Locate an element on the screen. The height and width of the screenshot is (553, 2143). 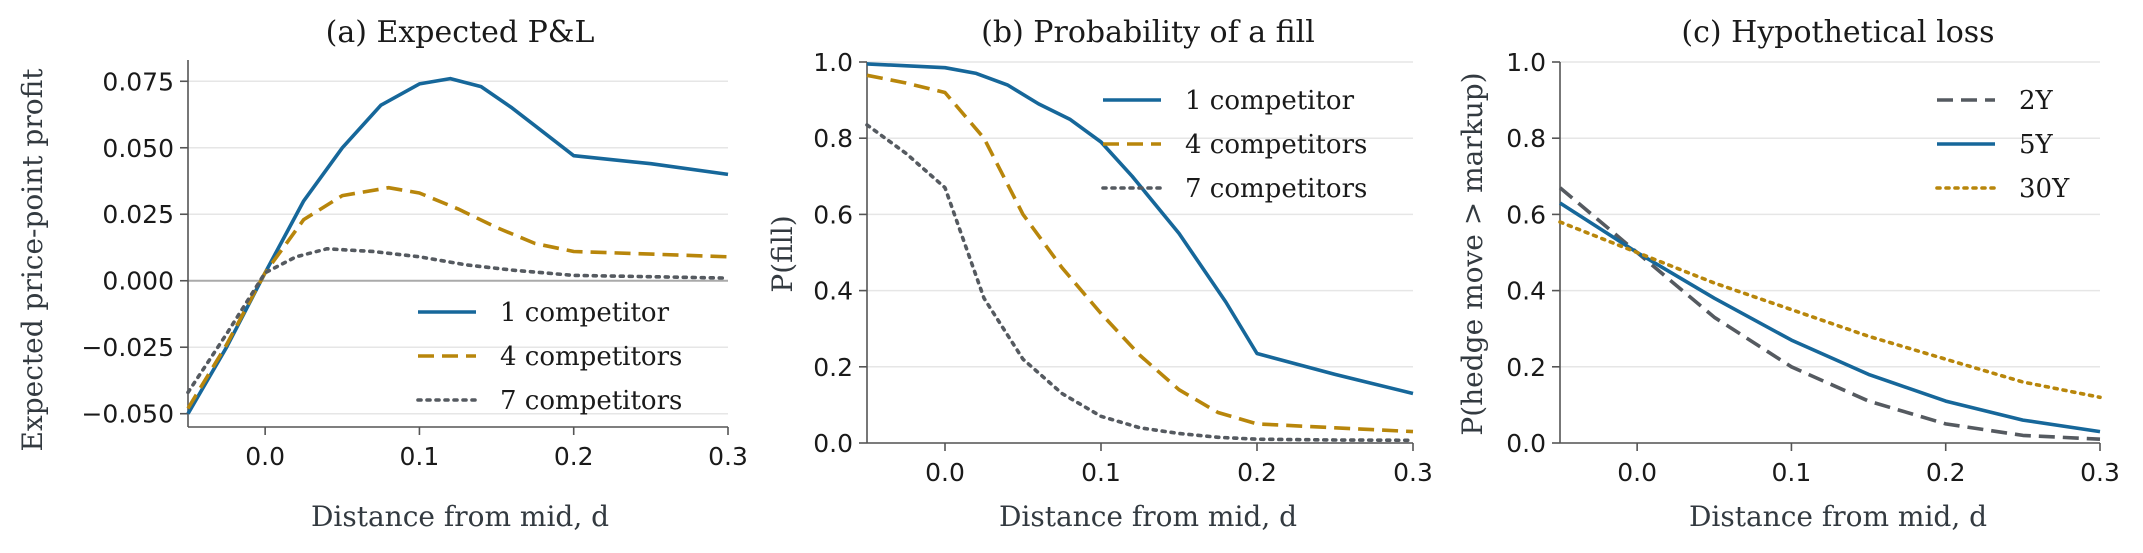
y-tick-label: −0.025 is located at coordinates (127, 347).